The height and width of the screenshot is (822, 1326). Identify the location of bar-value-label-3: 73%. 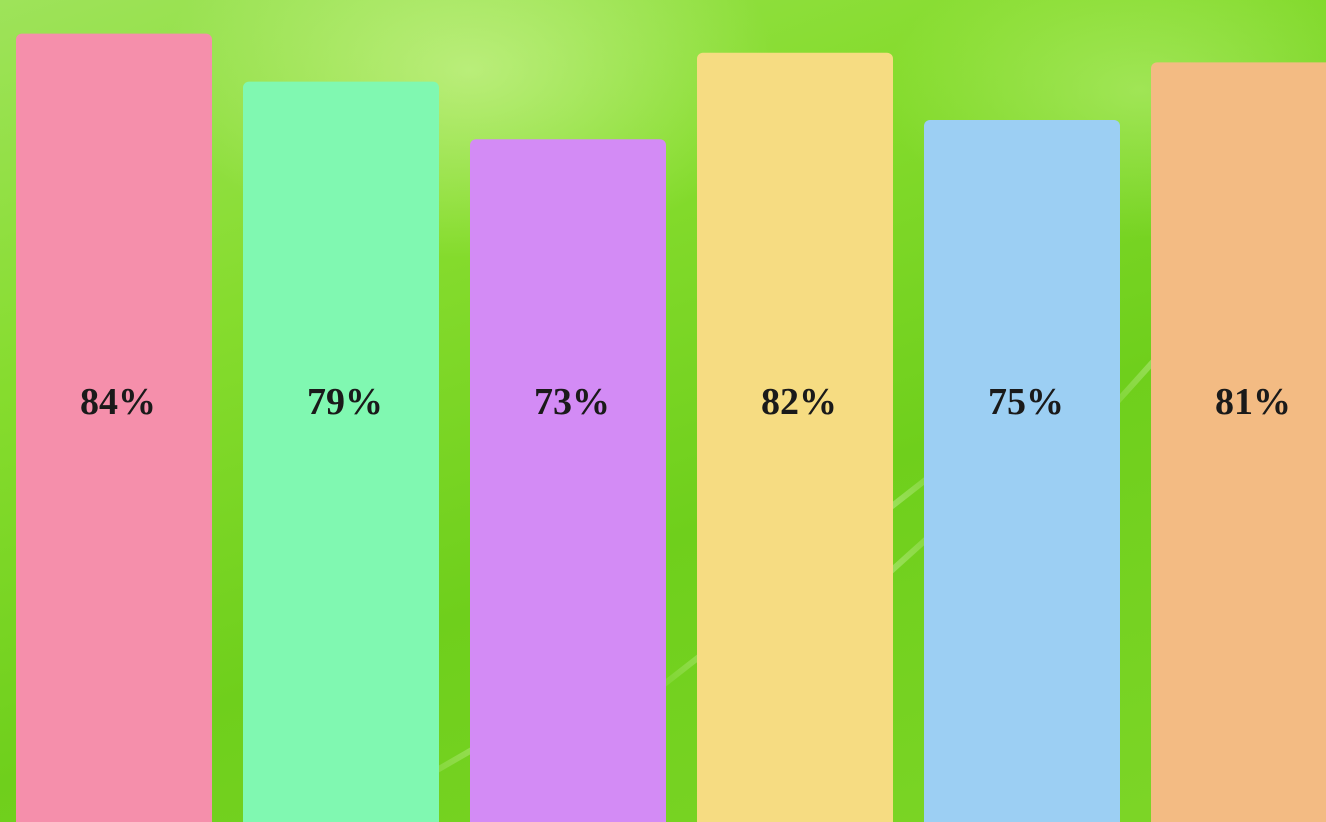
(572, 402).